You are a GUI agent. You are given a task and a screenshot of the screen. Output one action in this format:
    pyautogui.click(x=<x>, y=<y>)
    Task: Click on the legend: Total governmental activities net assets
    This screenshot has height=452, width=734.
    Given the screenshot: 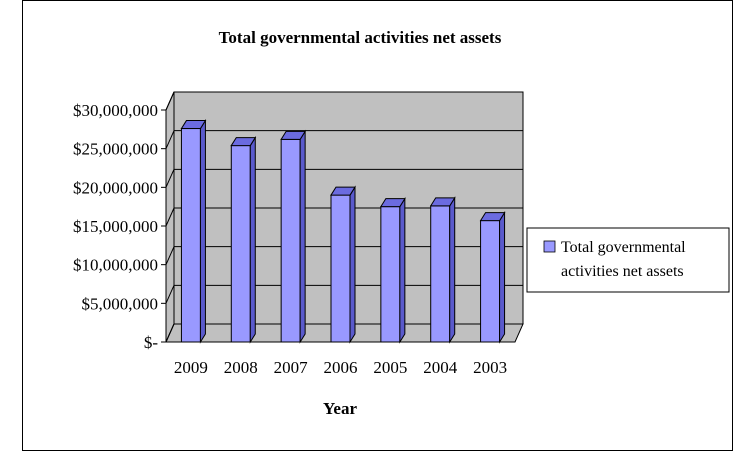 What is the action you would take?
    pyautogui.click(x=628, y=260)
    